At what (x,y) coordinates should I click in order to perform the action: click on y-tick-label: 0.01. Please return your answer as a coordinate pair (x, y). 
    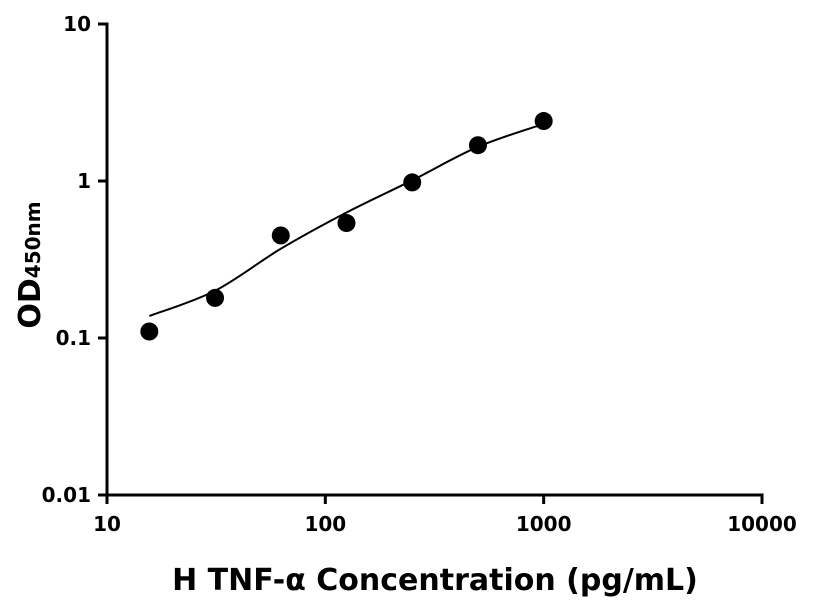
    Looking at the image, I should click on (66, 495).